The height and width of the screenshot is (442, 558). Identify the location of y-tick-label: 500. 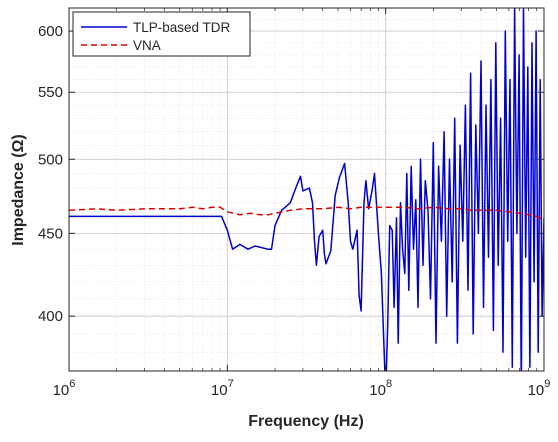
(50, 159).